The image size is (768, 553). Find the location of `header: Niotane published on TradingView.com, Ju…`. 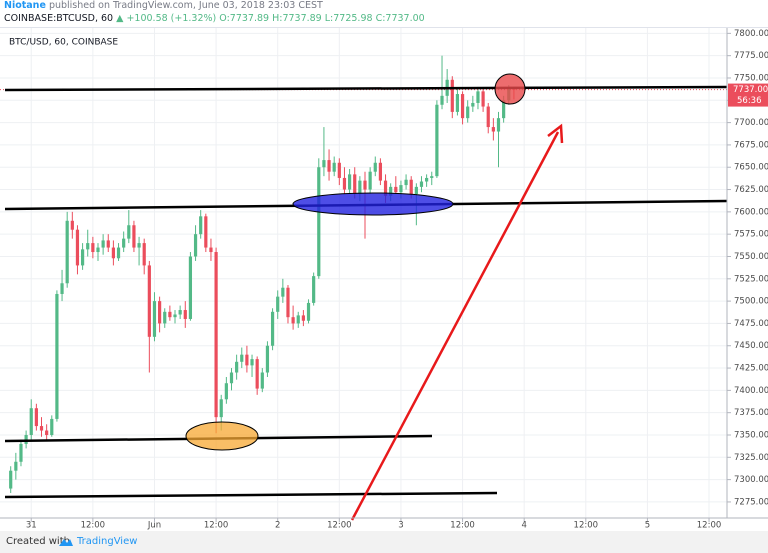

header: Niotane published on TradingView.com, Ju… is located at coordinates (163, 5).